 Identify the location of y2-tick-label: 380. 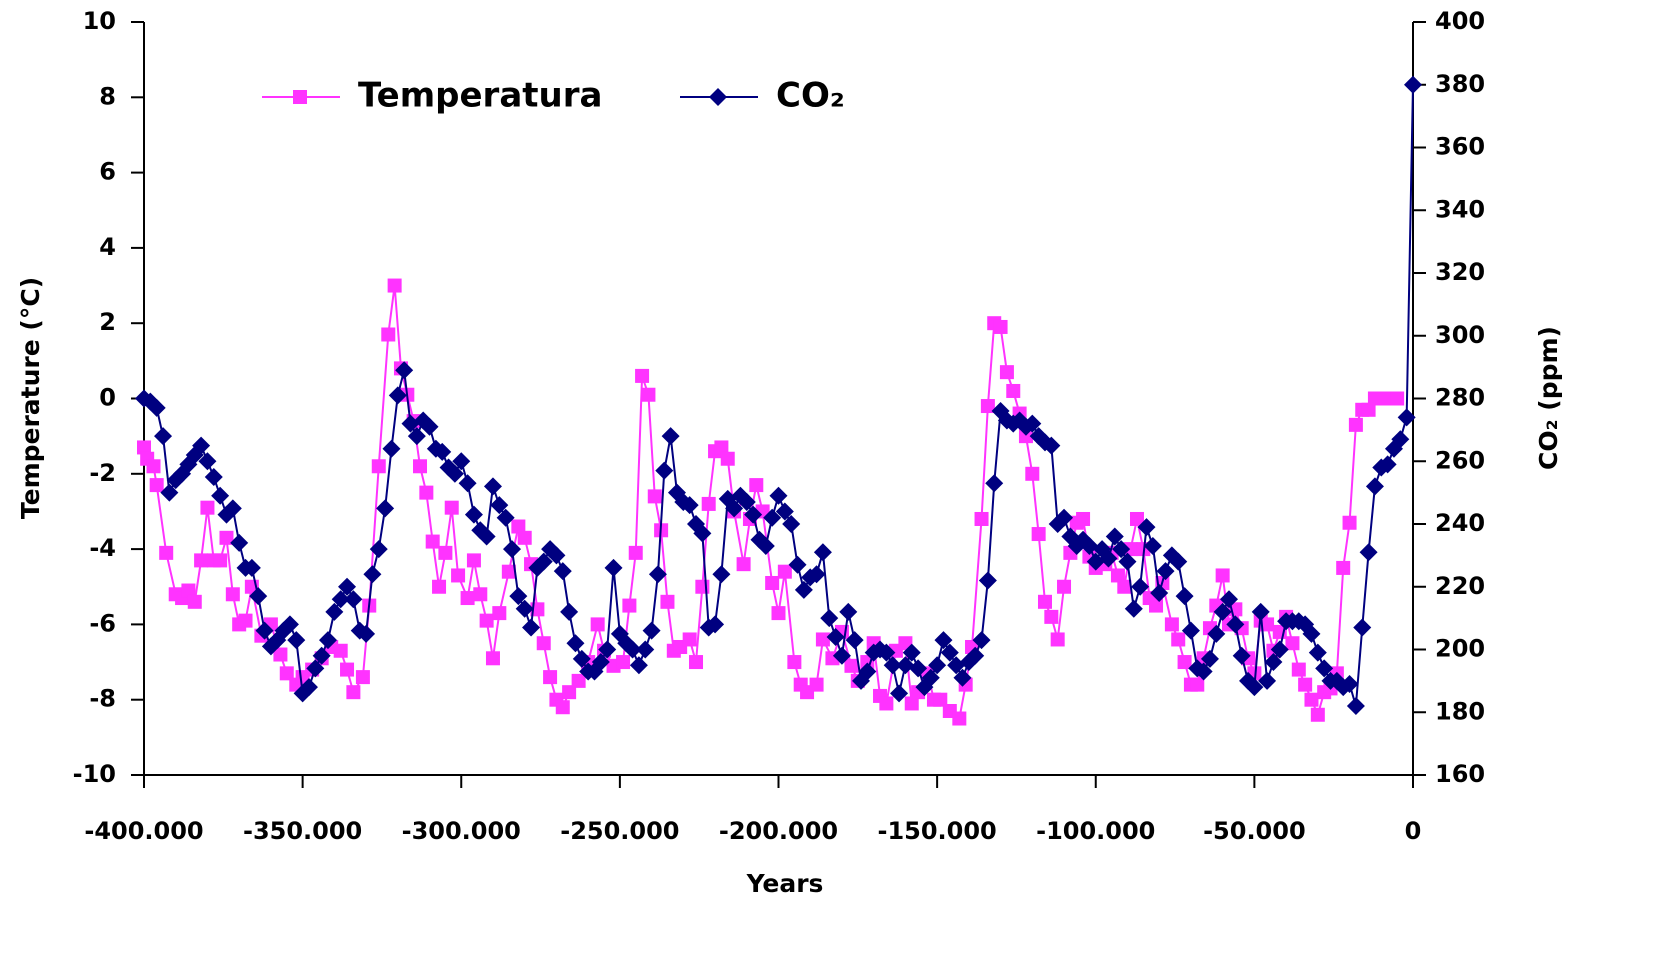
(1460, 84).